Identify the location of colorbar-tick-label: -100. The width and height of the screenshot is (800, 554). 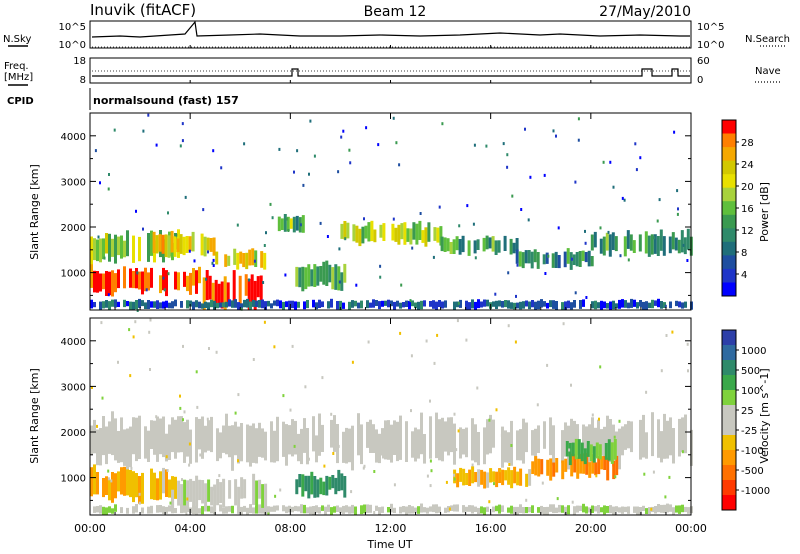
(752, 451).